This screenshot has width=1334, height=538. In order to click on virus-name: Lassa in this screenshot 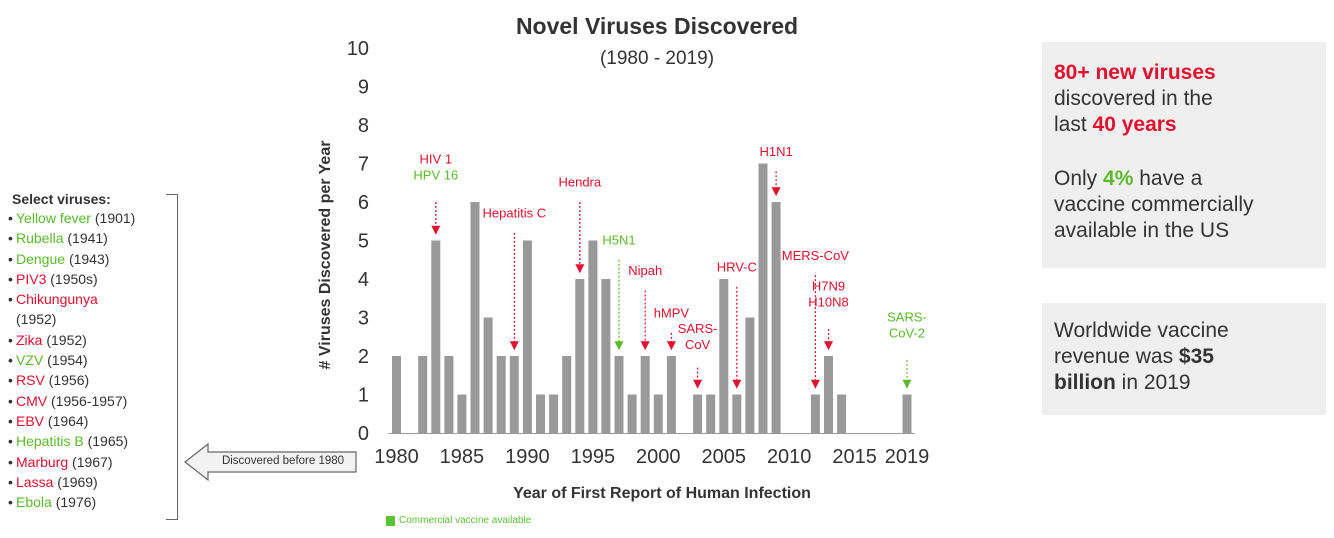, I will do `click(35, 481)`.